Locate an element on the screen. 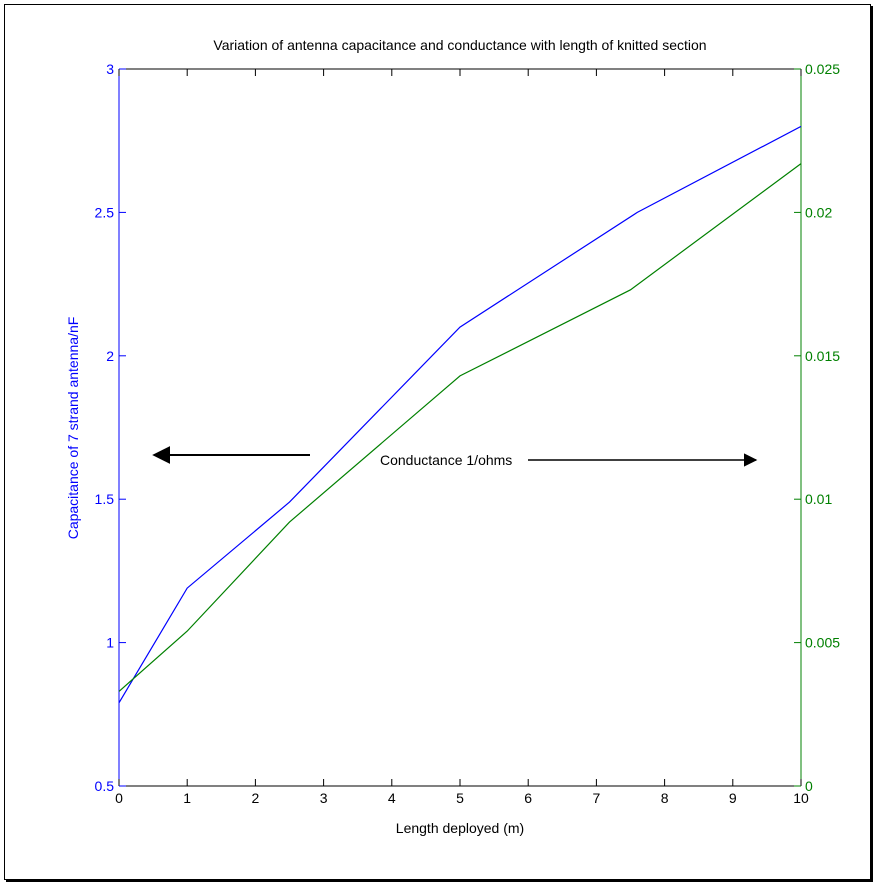  y-left-tick-label: 0.5 is located at coordinates (105, 786).